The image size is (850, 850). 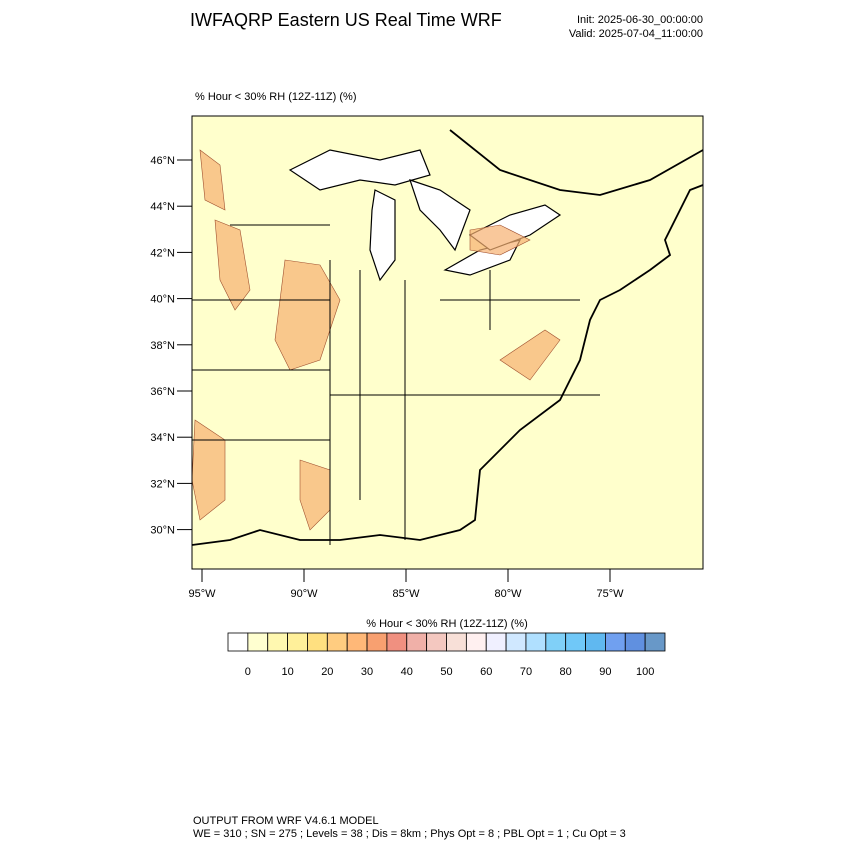 I want to click on colorbar-label: 20, so click(x=327, y=672).